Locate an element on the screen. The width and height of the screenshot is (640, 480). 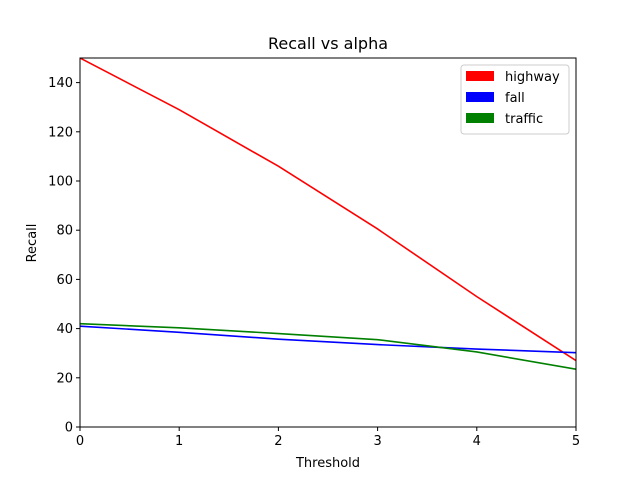
legend-swatch-highway is located at coordinates (480, 76).